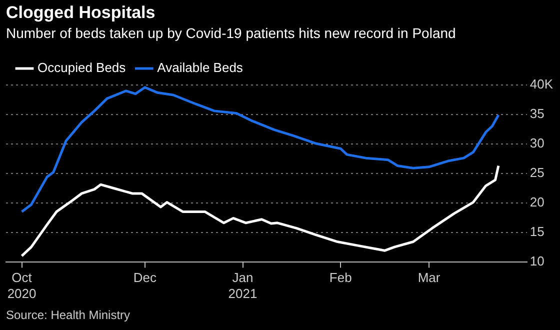 This screenshot has height=330, width=560. Describe the element at coordinates (145, 278) in the screenshot. I see `x-tick-label: Dec` at that location.